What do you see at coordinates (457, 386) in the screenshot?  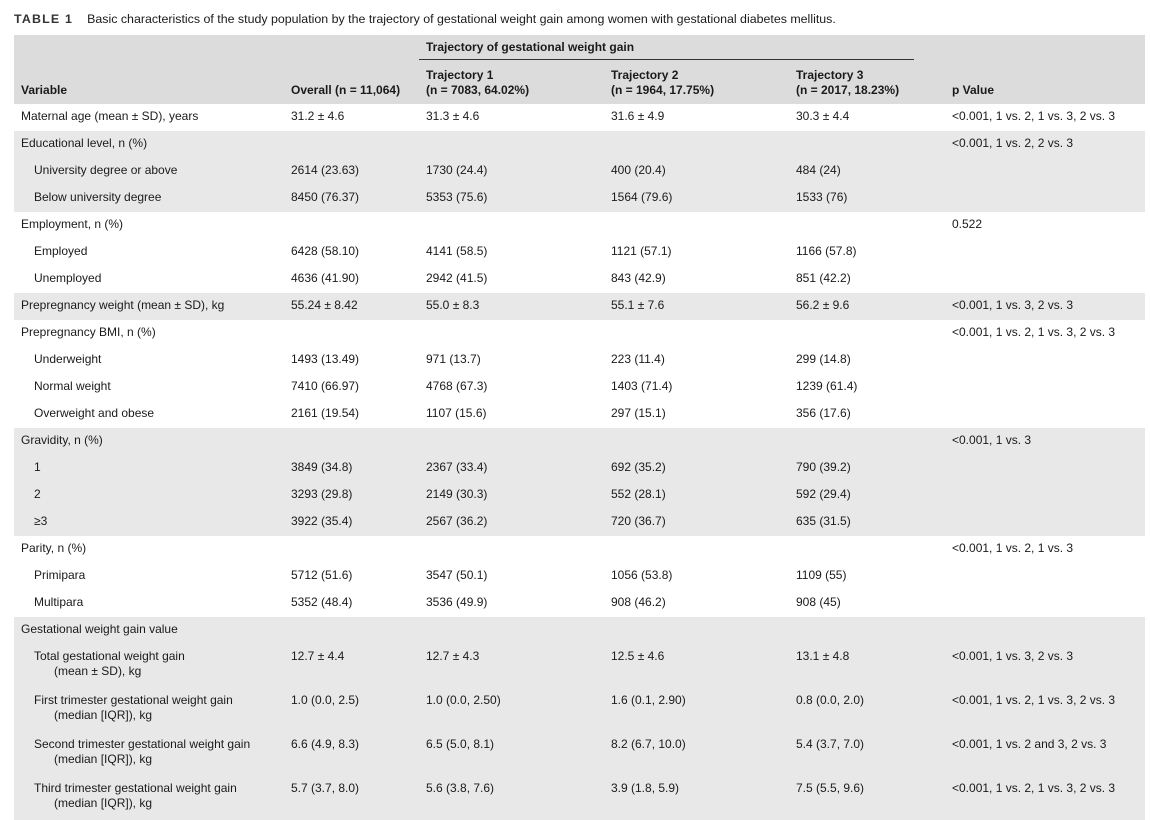 I see `cell-trajectory-1: 4768 (67.3)` at bounding box center [457, 386].